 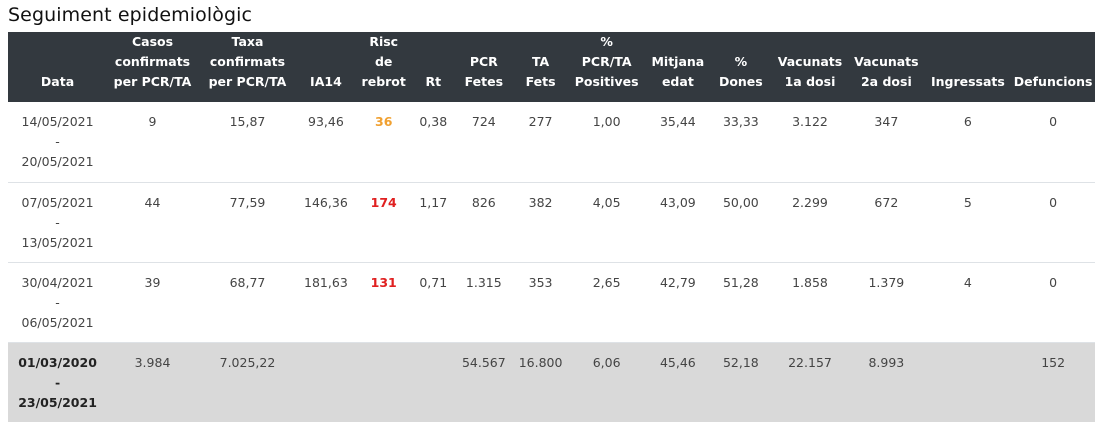 What do you see at coordinates (606, 142) in the screenshot?
I see `cell-positives: 1,00` at bounding box center [606, 142].